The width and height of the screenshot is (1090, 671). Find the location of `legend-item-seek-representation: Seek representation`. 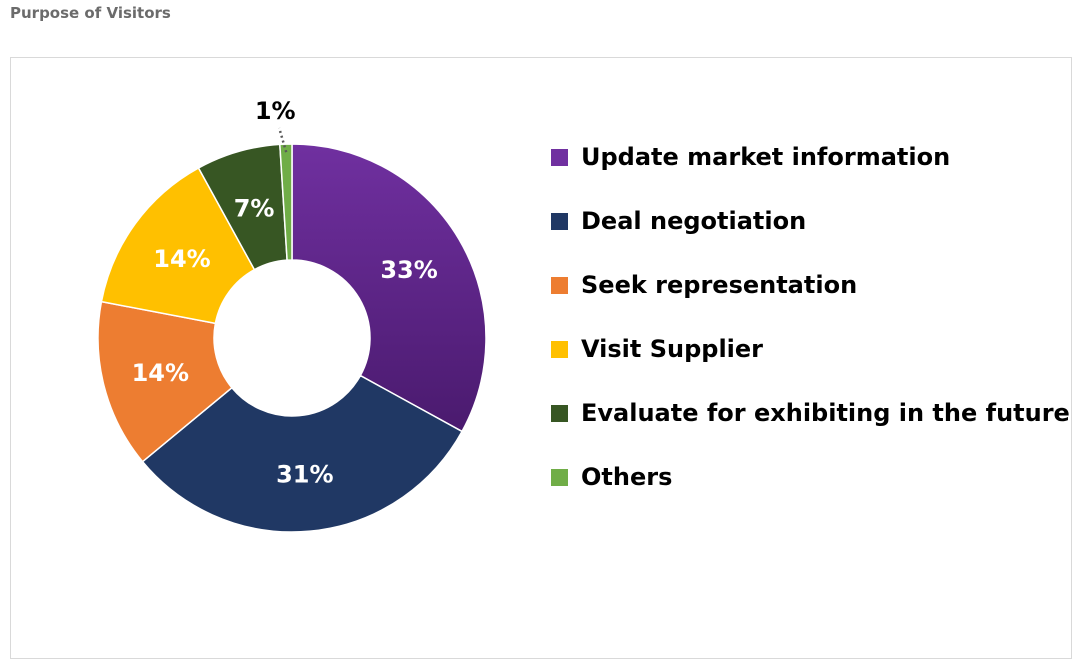

legend-item-seek-representation: Seek representation is located at coordinates (810, 300).